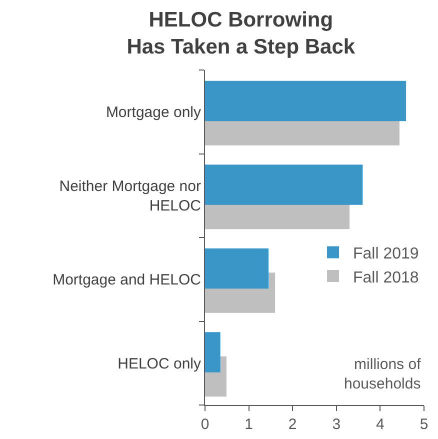  What do you see at coordinates (241, 33) in the screenshot?
I see `chart-title: HELOC Borrowing Has Taken a Step Back` at bounding box center [241, 33].